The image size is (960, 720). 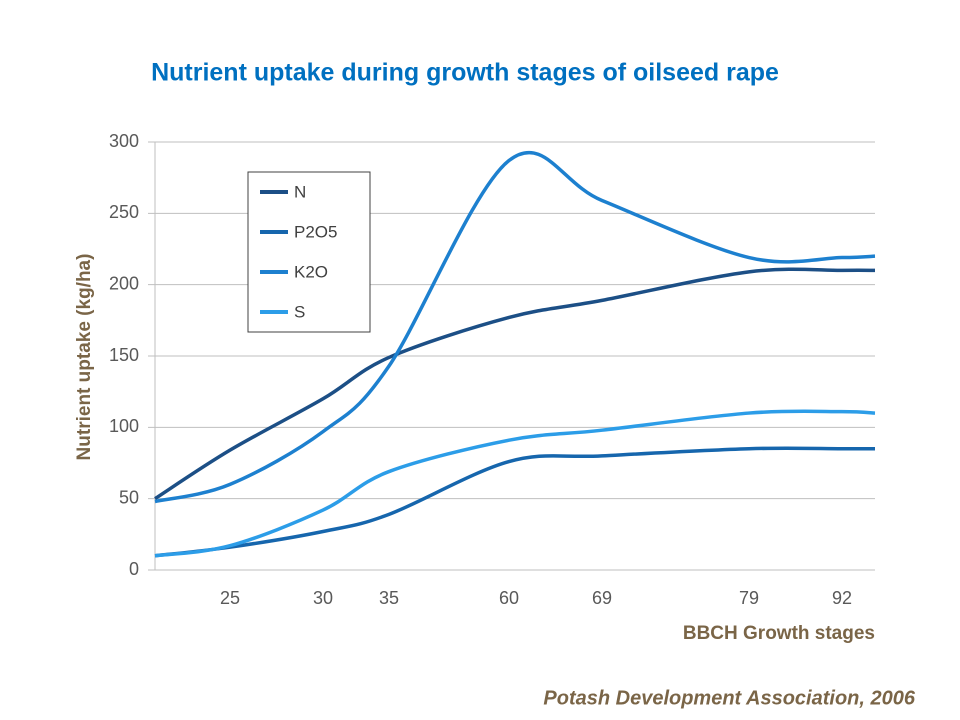 I want to click on source: Potash Development Association, 2006, so click(x=729, y=698).